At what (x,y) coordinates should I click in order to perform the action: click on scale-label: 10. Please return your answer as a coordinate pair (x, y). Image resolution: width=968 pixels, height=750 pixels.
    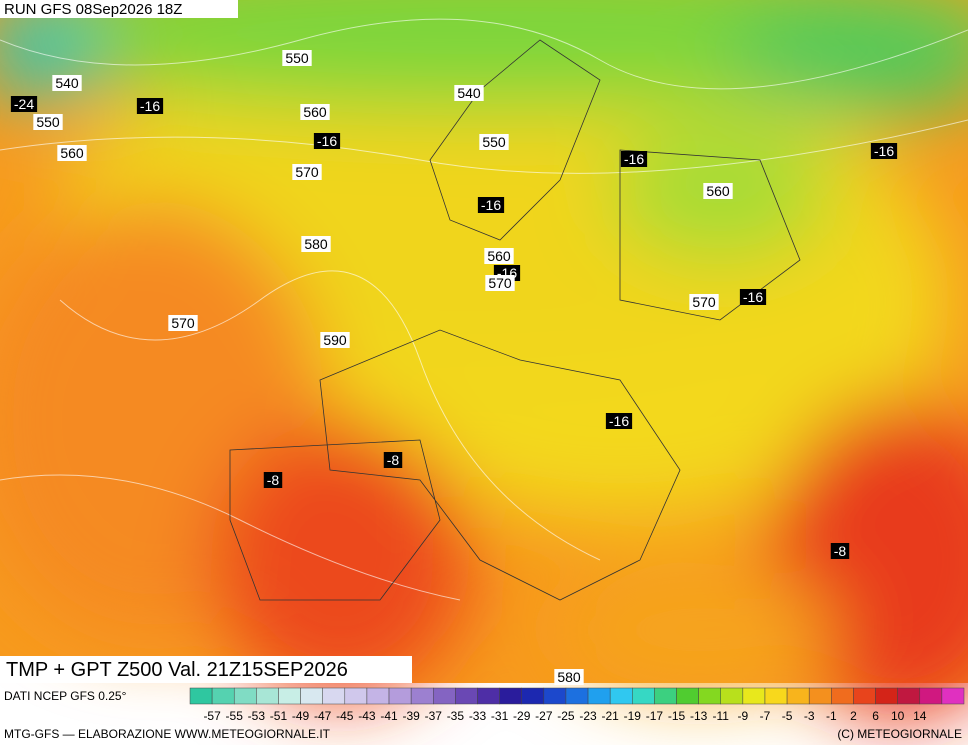
    Looking at the image, I should click on (898, 716).